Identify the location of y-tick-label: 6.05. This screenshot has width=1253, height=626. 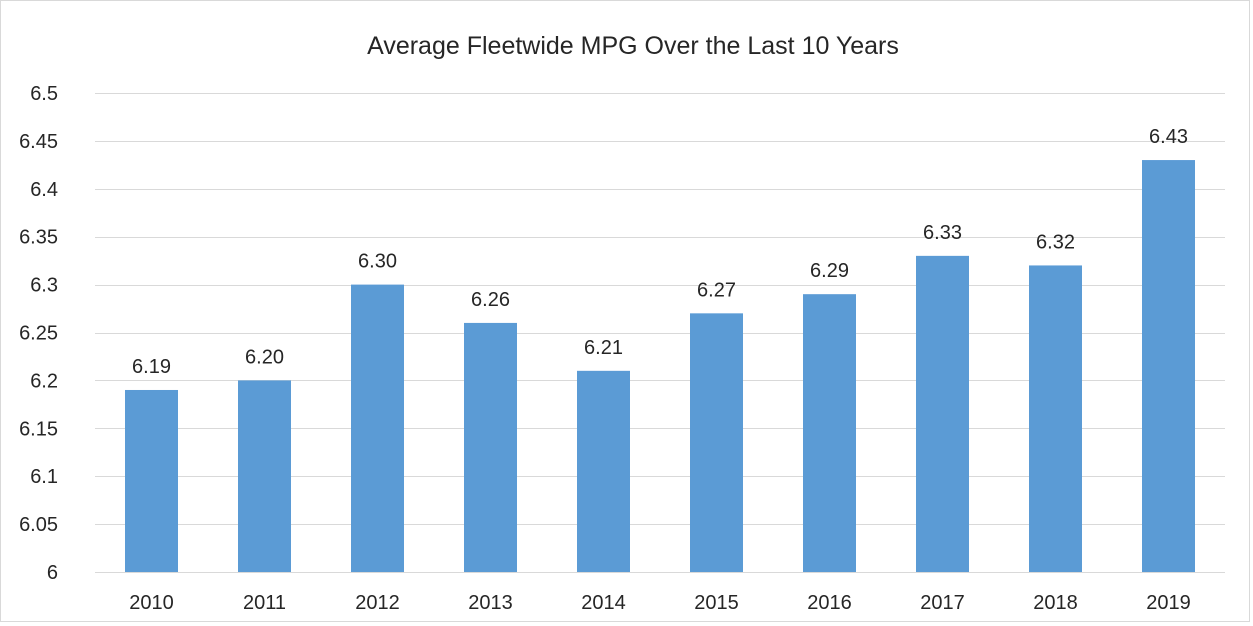
(38, 525).